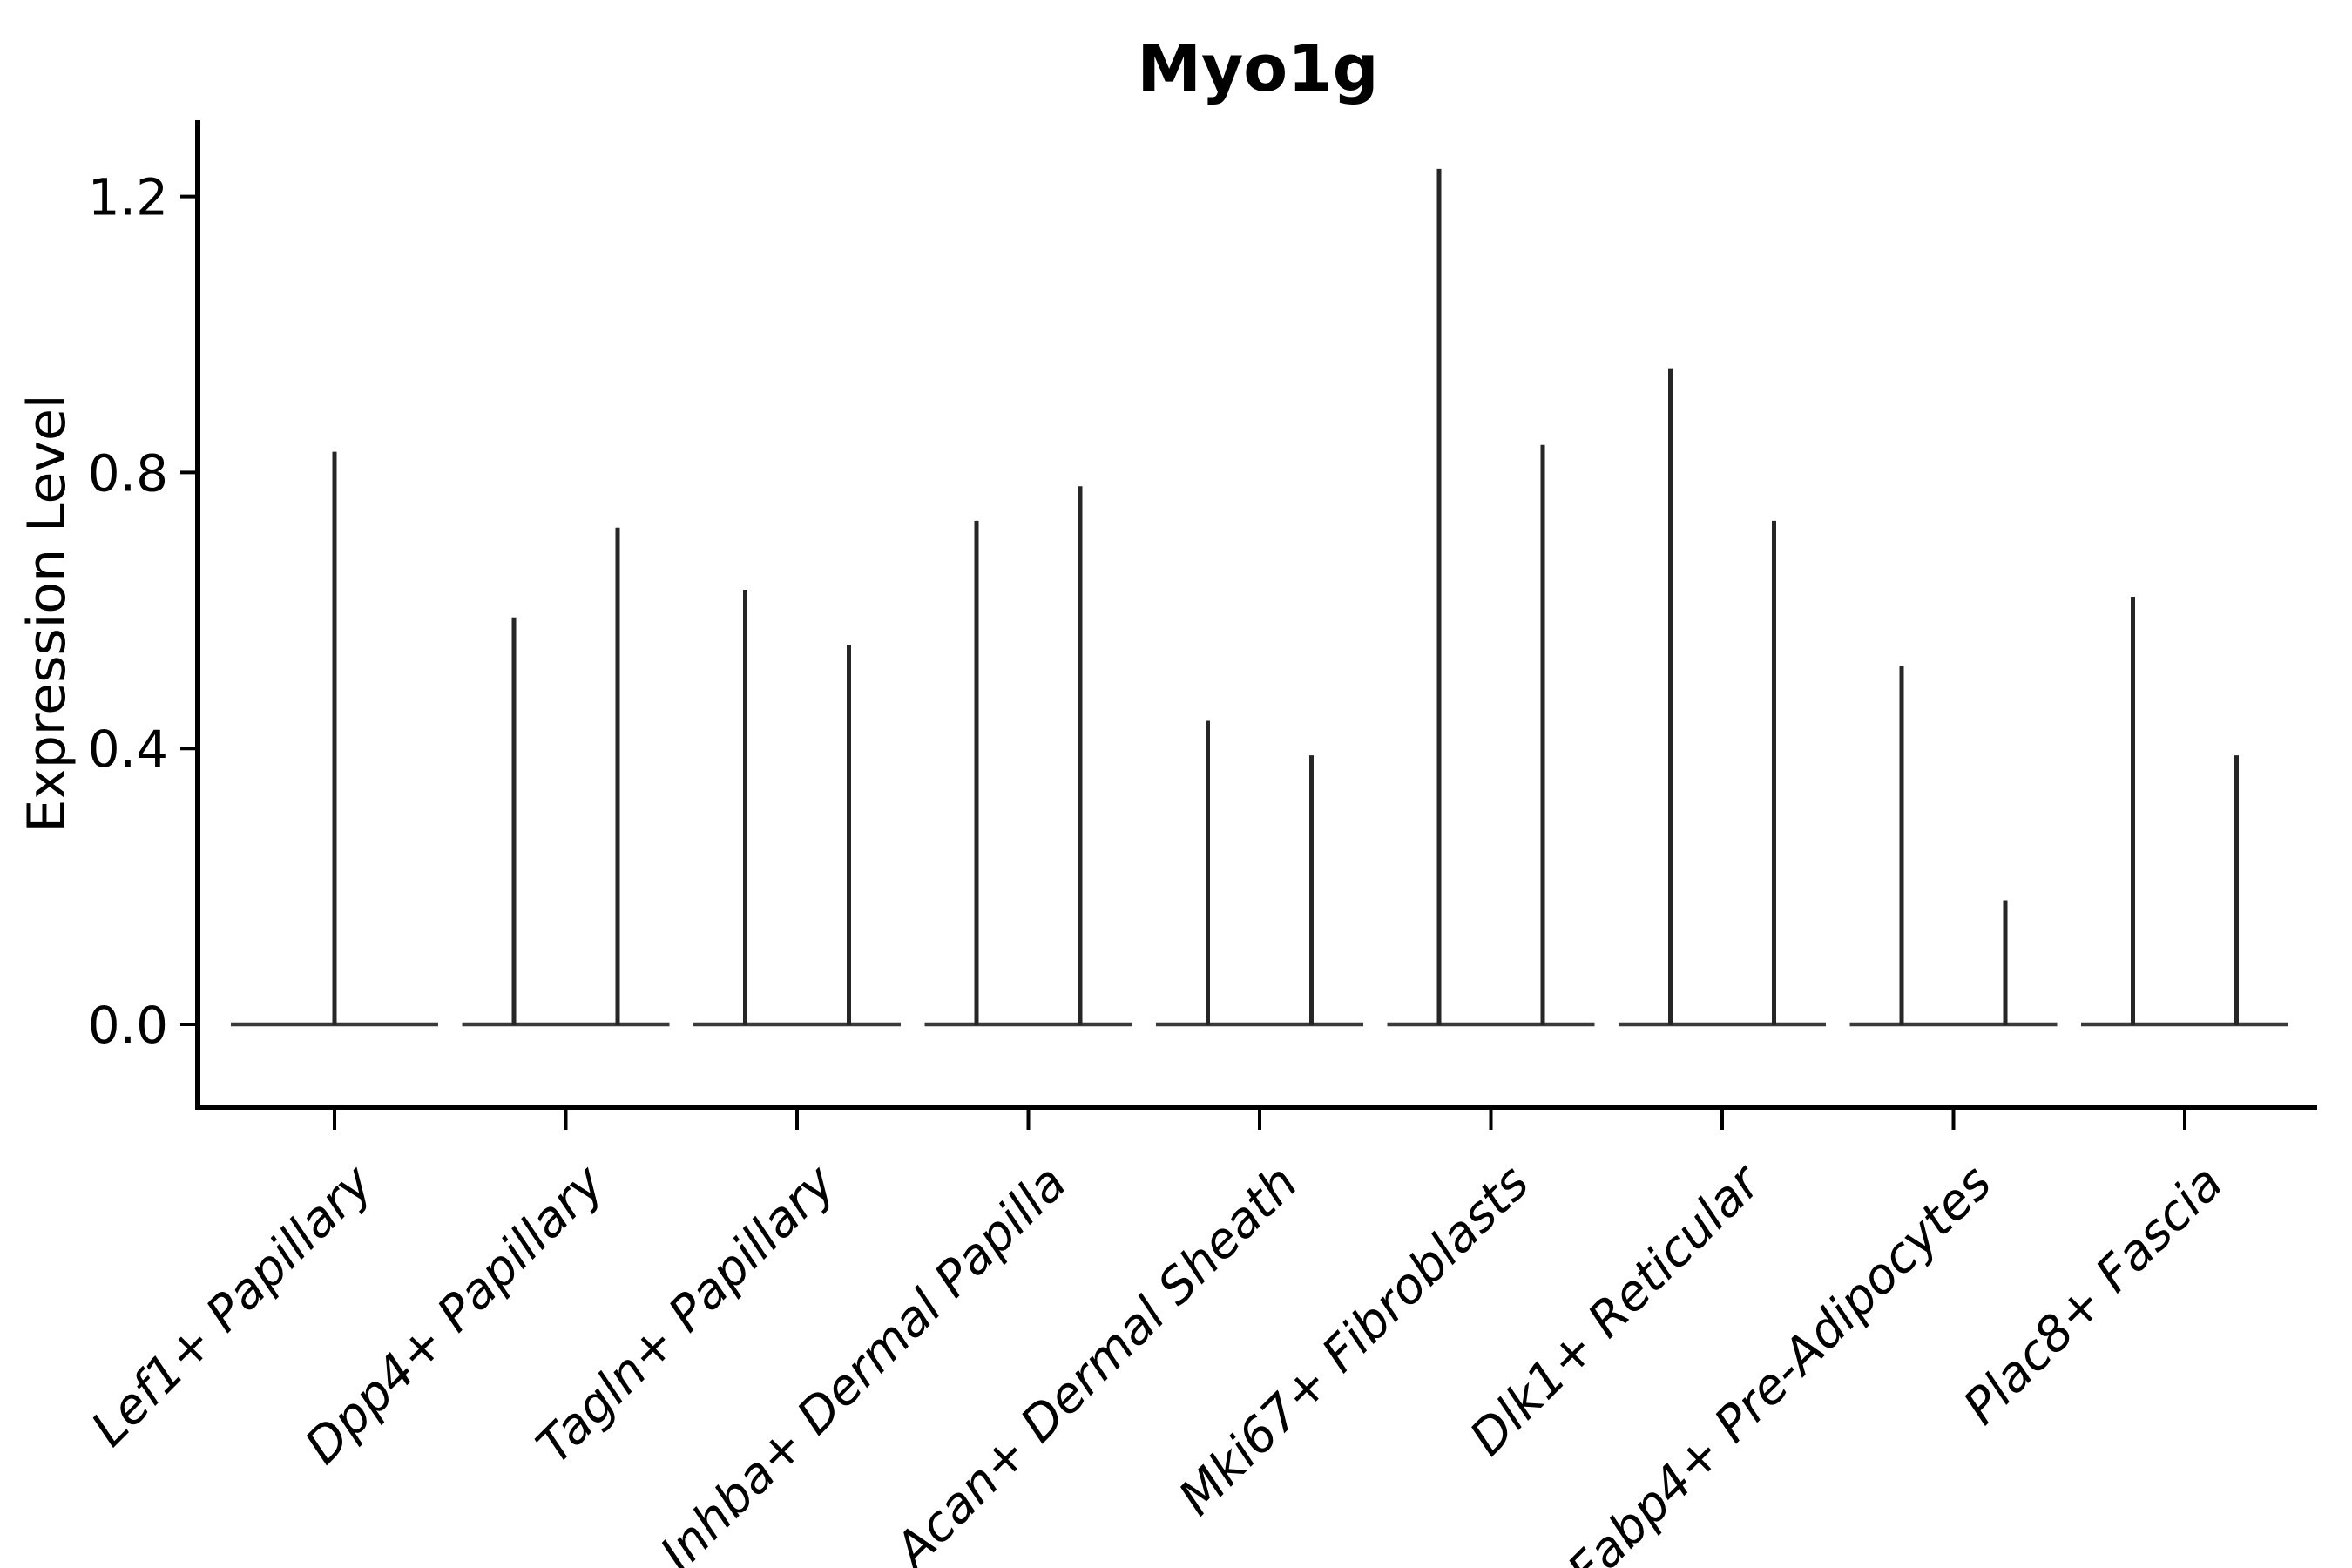  Describe the element at coordinates (1257, 68) in the screenshot. I see `chart-title: Myo1g` at that location.